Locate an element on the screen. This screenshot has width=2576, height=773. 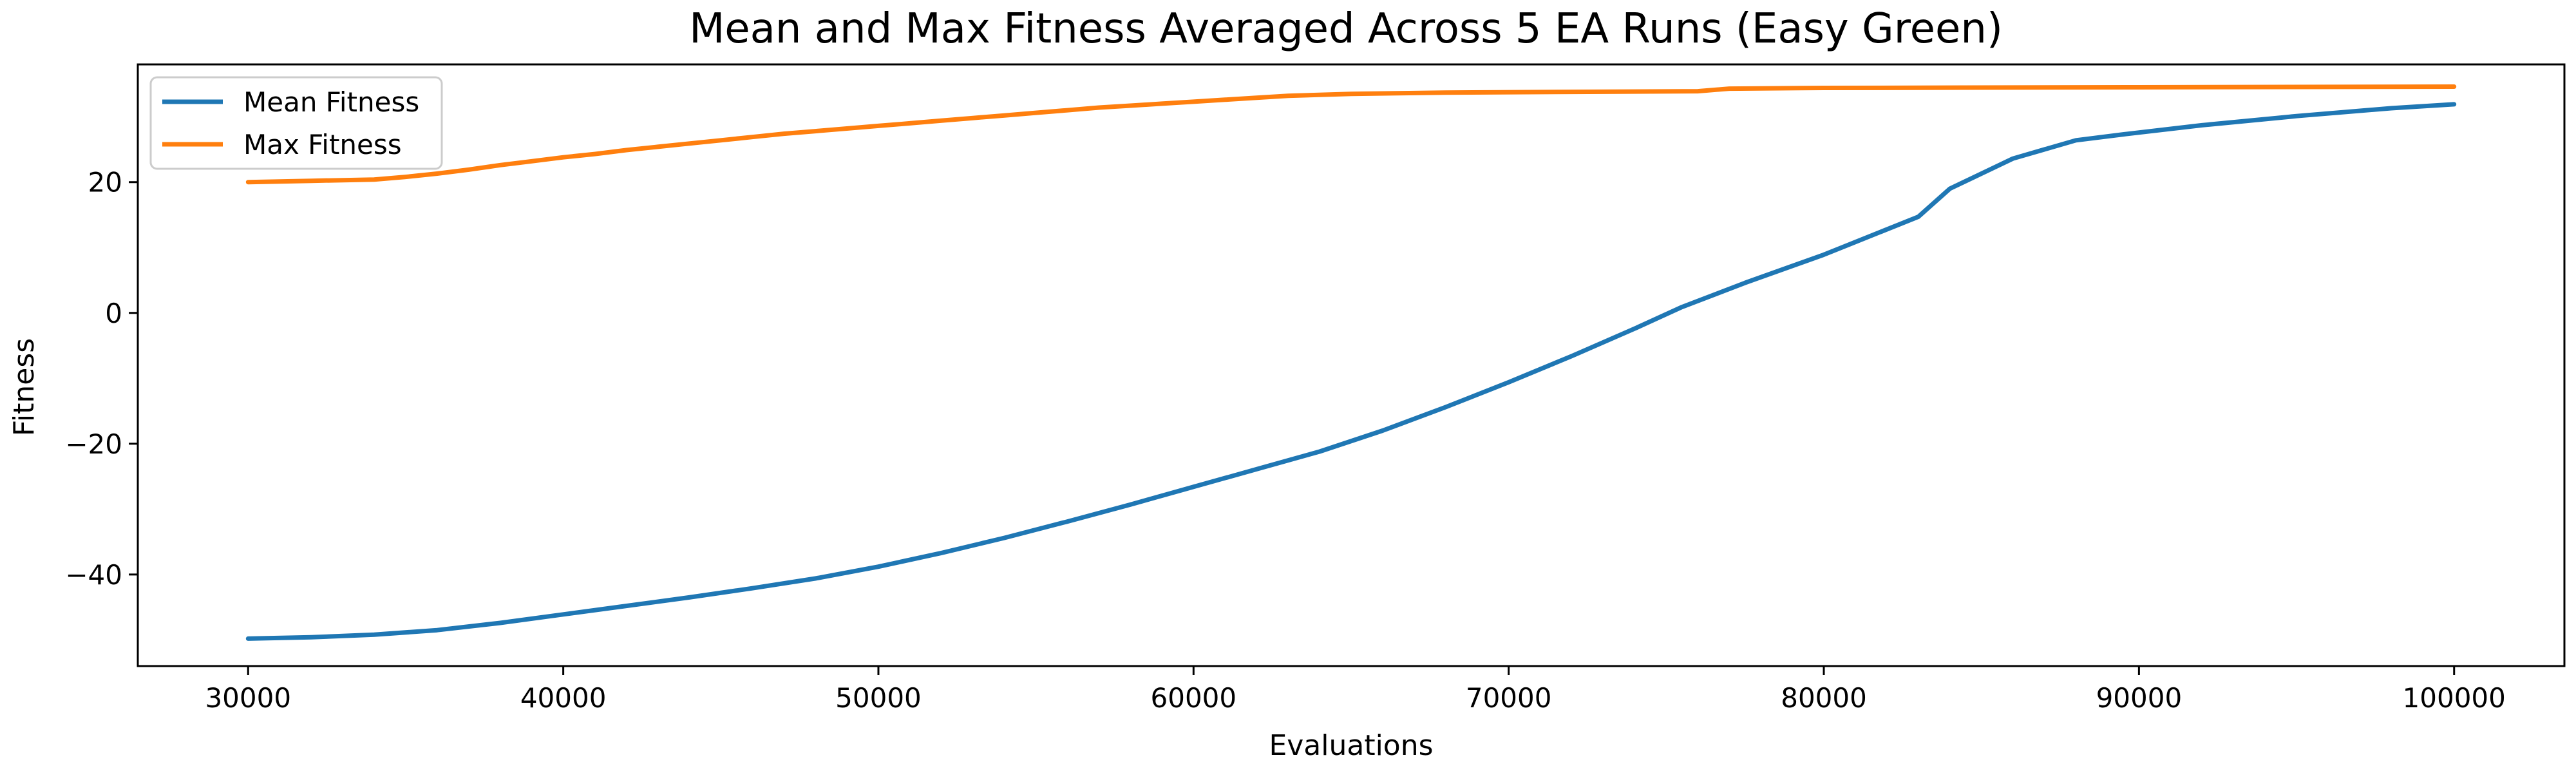
y-axis-label: Fitness is located at coordinates (24, 387).